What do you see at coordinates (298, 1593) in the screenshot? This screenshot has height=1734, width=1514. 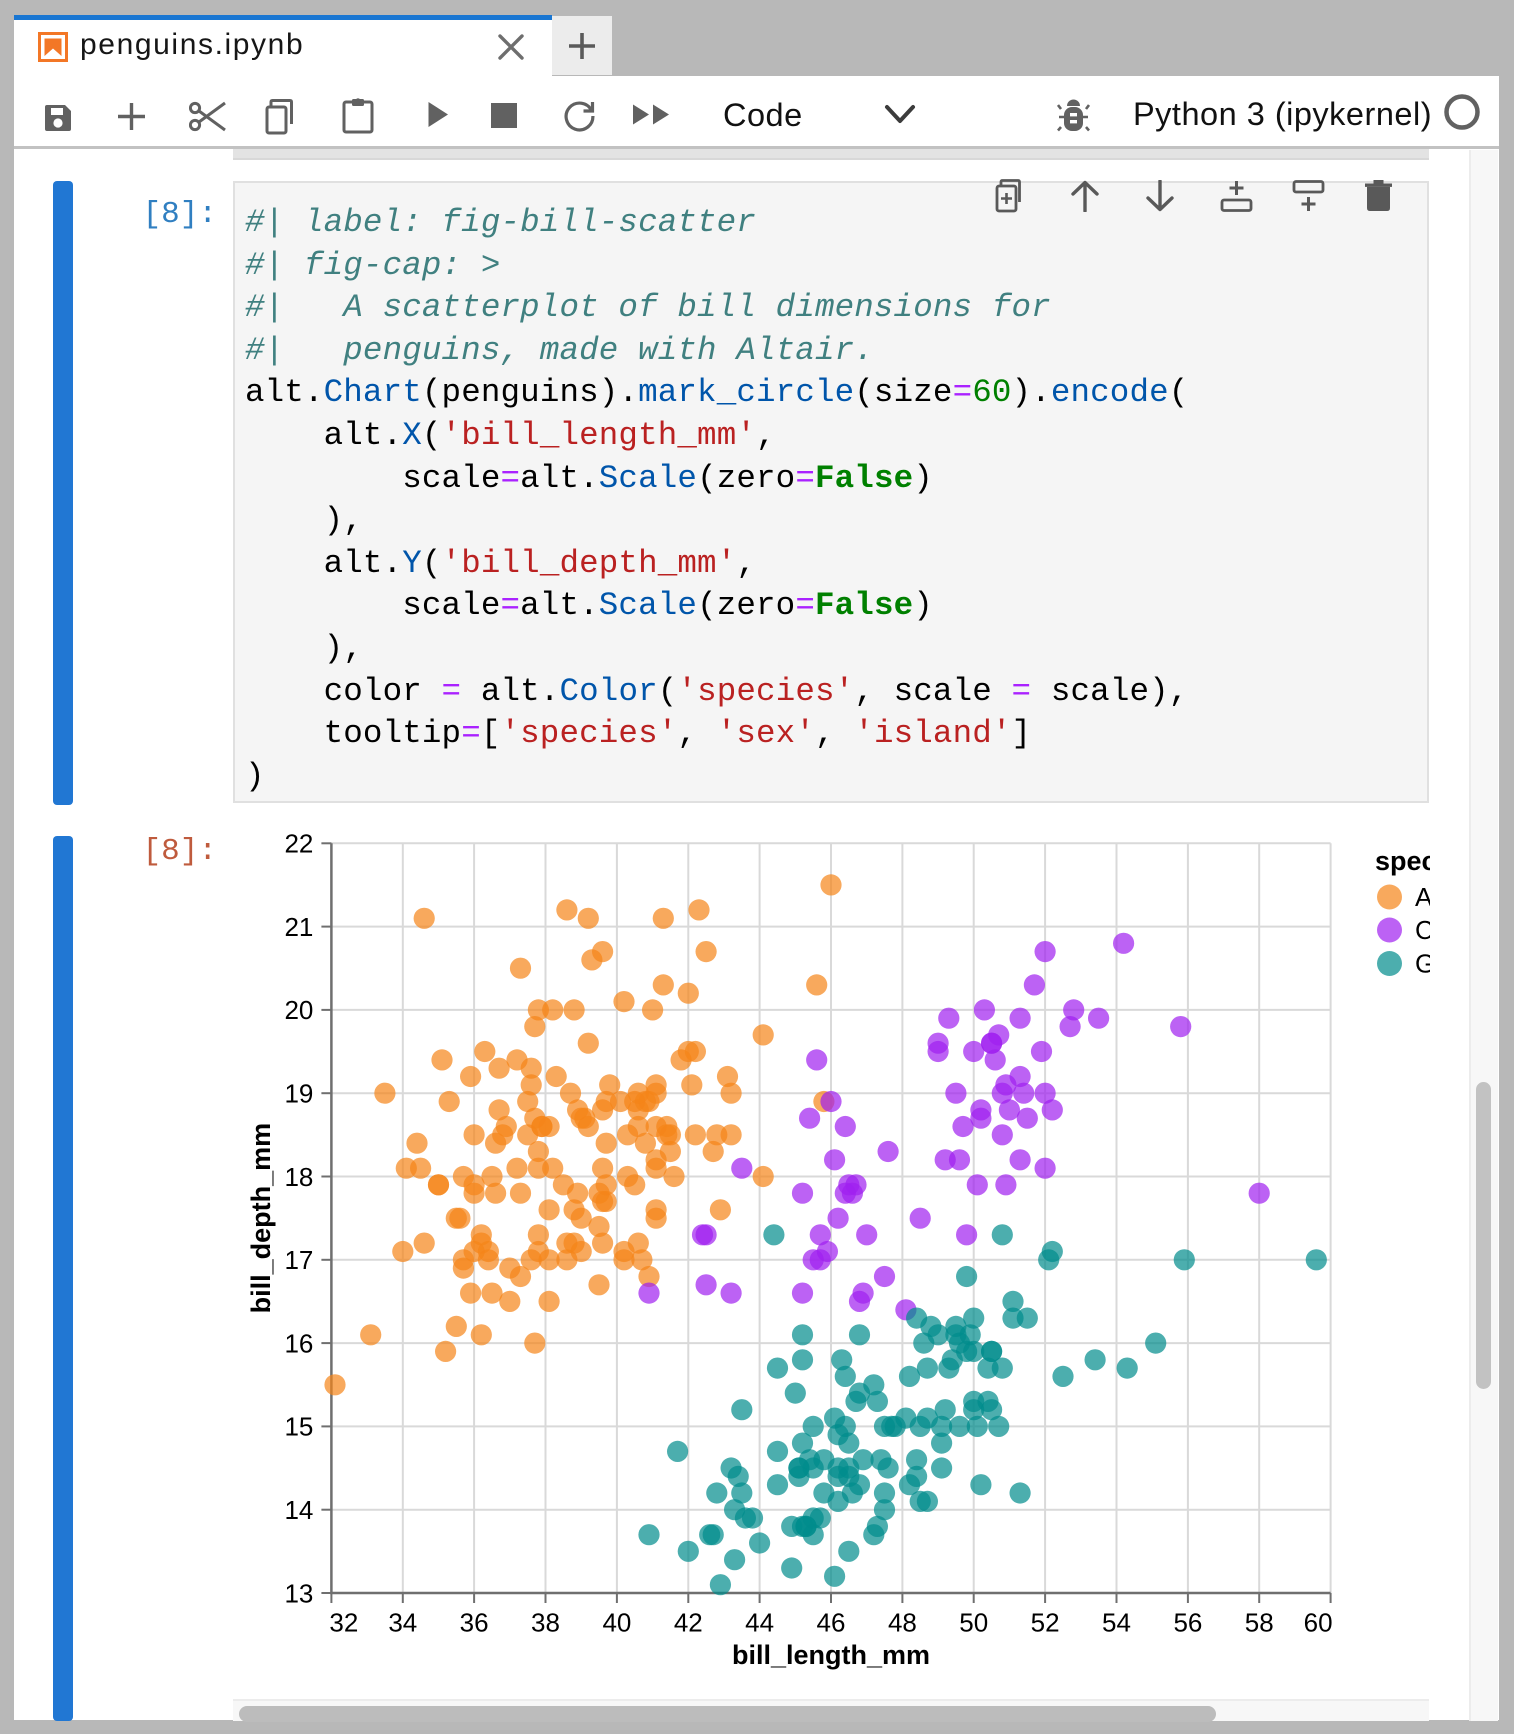 I see `svg-text: 13` at bounding box center [298, 1593].